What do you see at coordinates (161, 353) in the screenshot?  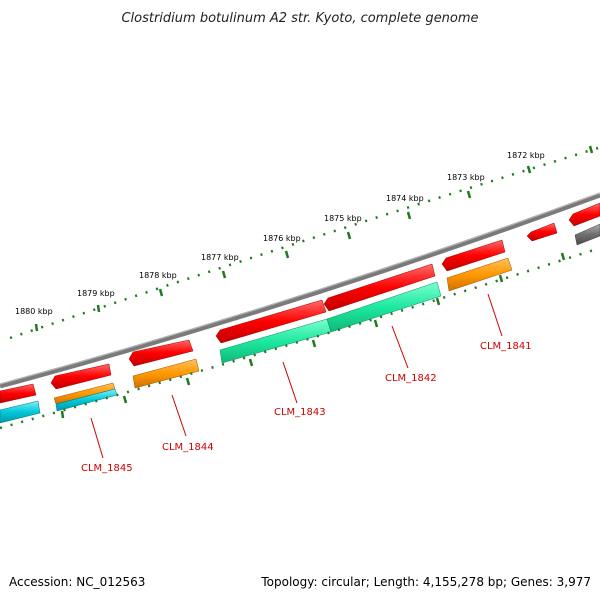 I see `gene-clm-1843-upstream` at bounding box center [161, 353].